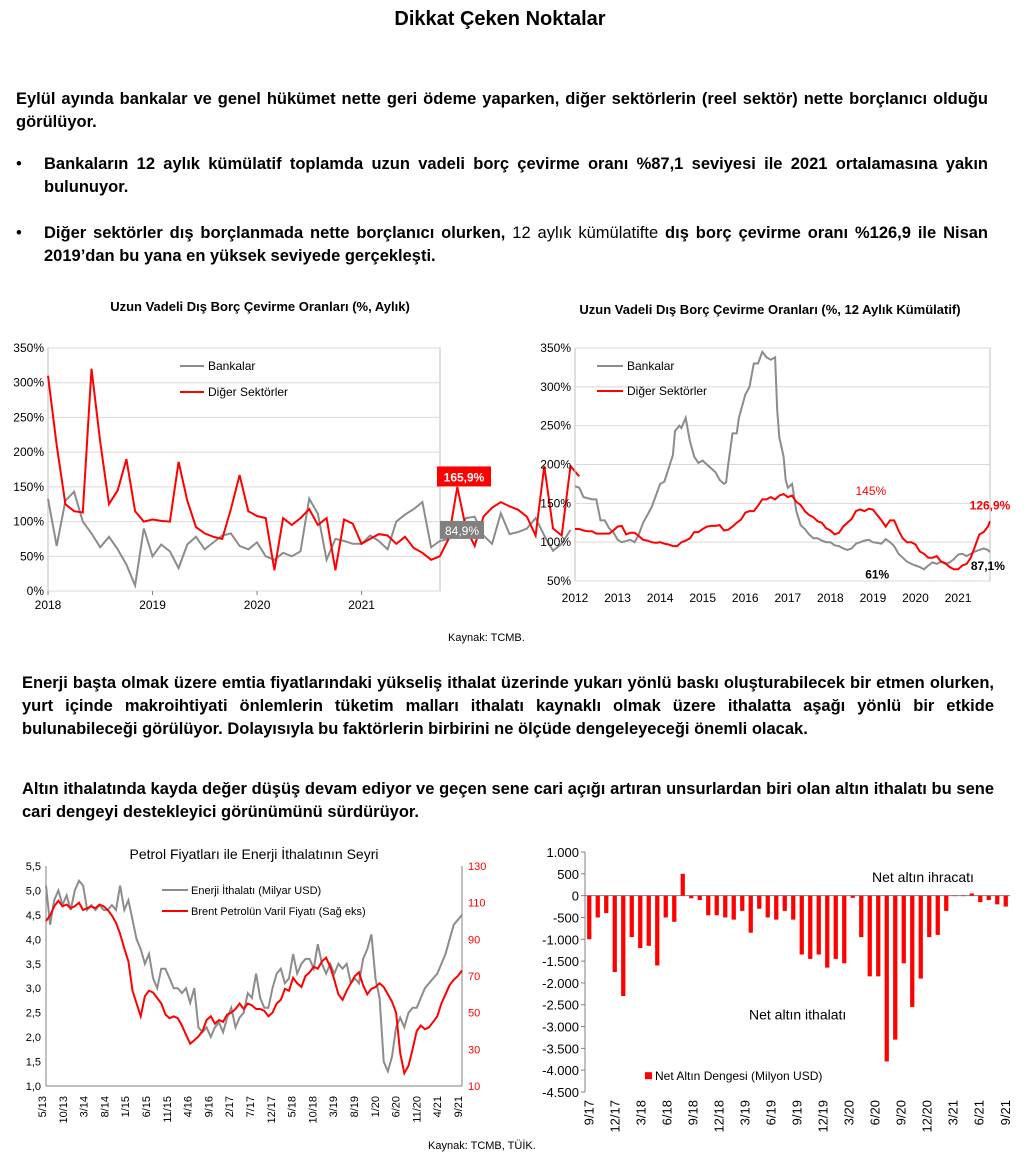  Describe the element at coordinates (209, 1106) in the screenshot. I see `x-tick-label: 9/16` at that location.